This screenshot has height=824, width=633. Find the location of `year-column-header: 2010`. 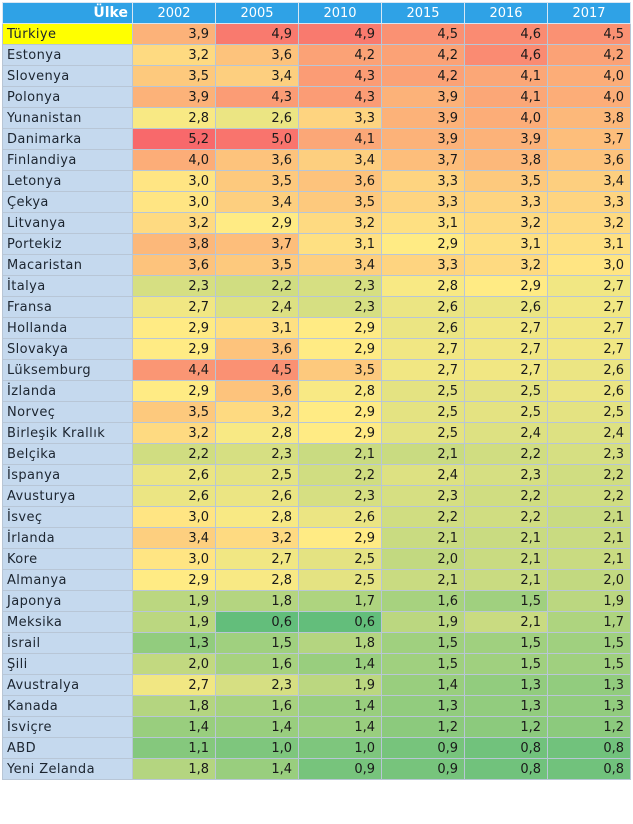

year-column-header: 2010 is located at coordinates (340, 13).